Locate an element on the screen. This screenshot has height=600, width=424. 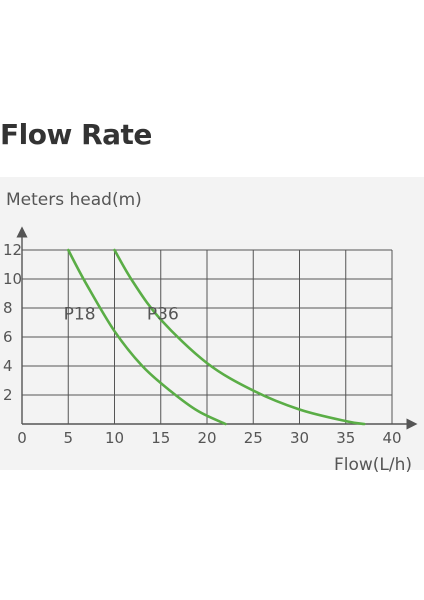
x-axis-title: Flow(L/h) is located at coordinates (373, 465).